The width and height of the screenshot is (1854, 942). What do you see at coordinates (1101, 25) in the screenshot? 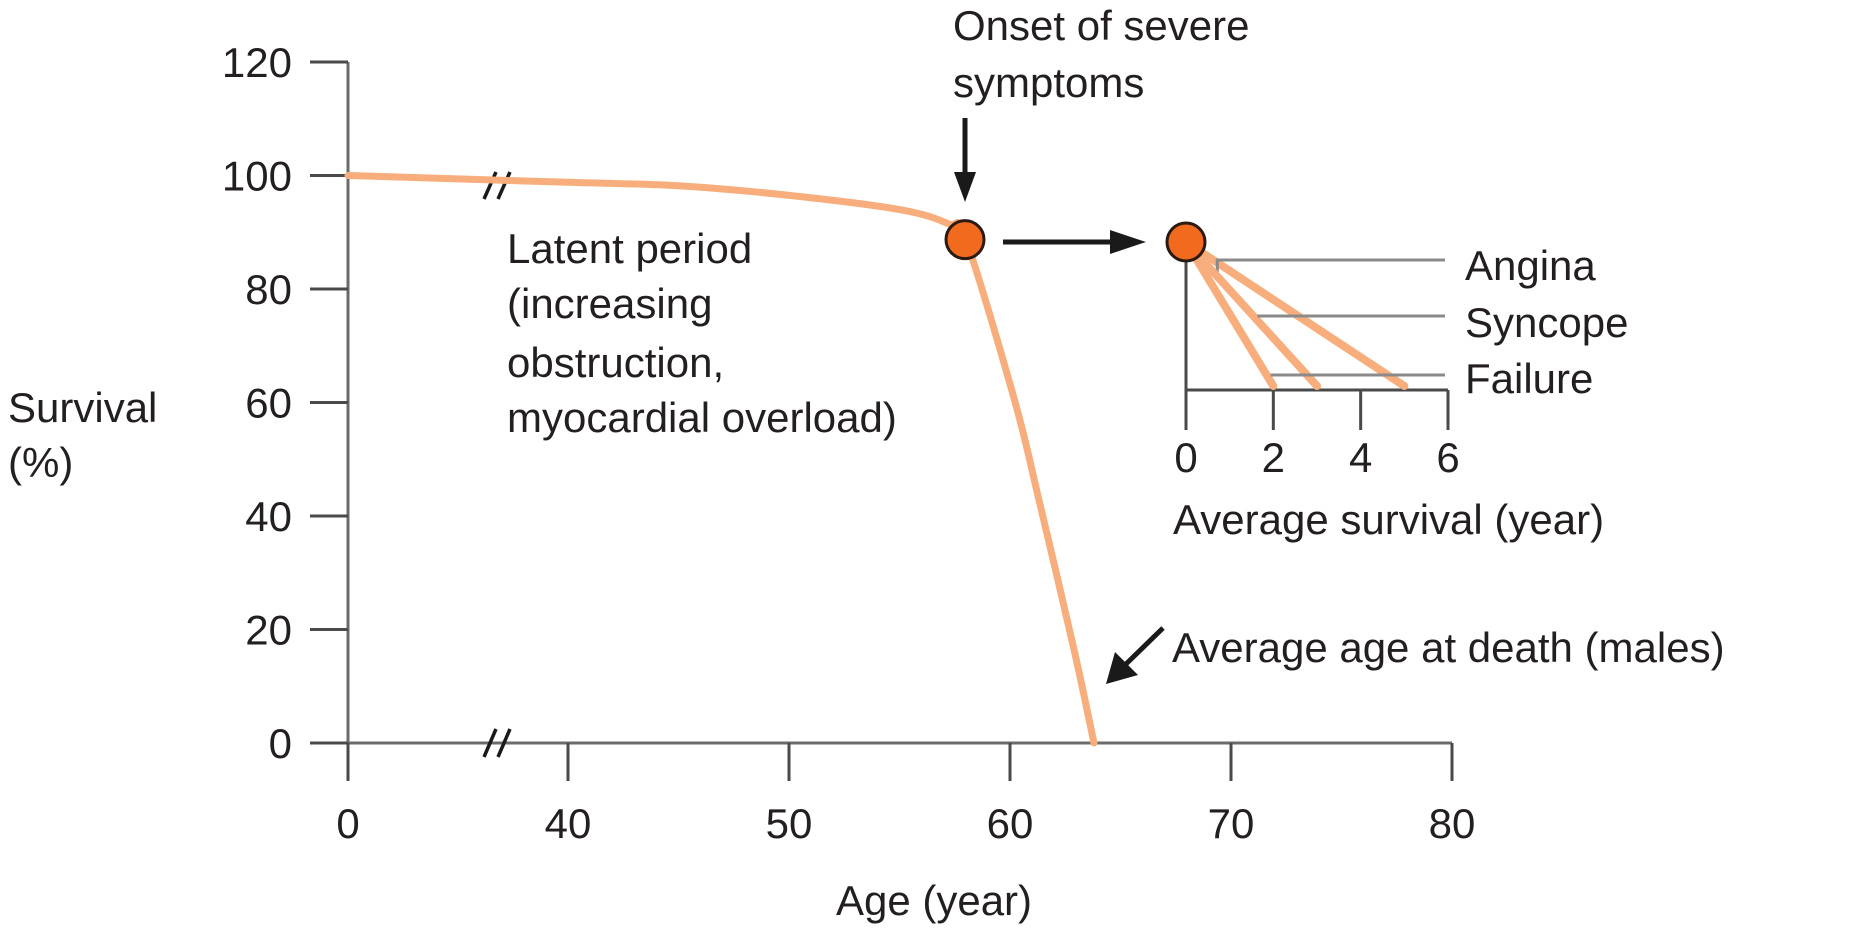
I see `onset-label-line-1: Onset of severe` at bounding box center [1101, 25].